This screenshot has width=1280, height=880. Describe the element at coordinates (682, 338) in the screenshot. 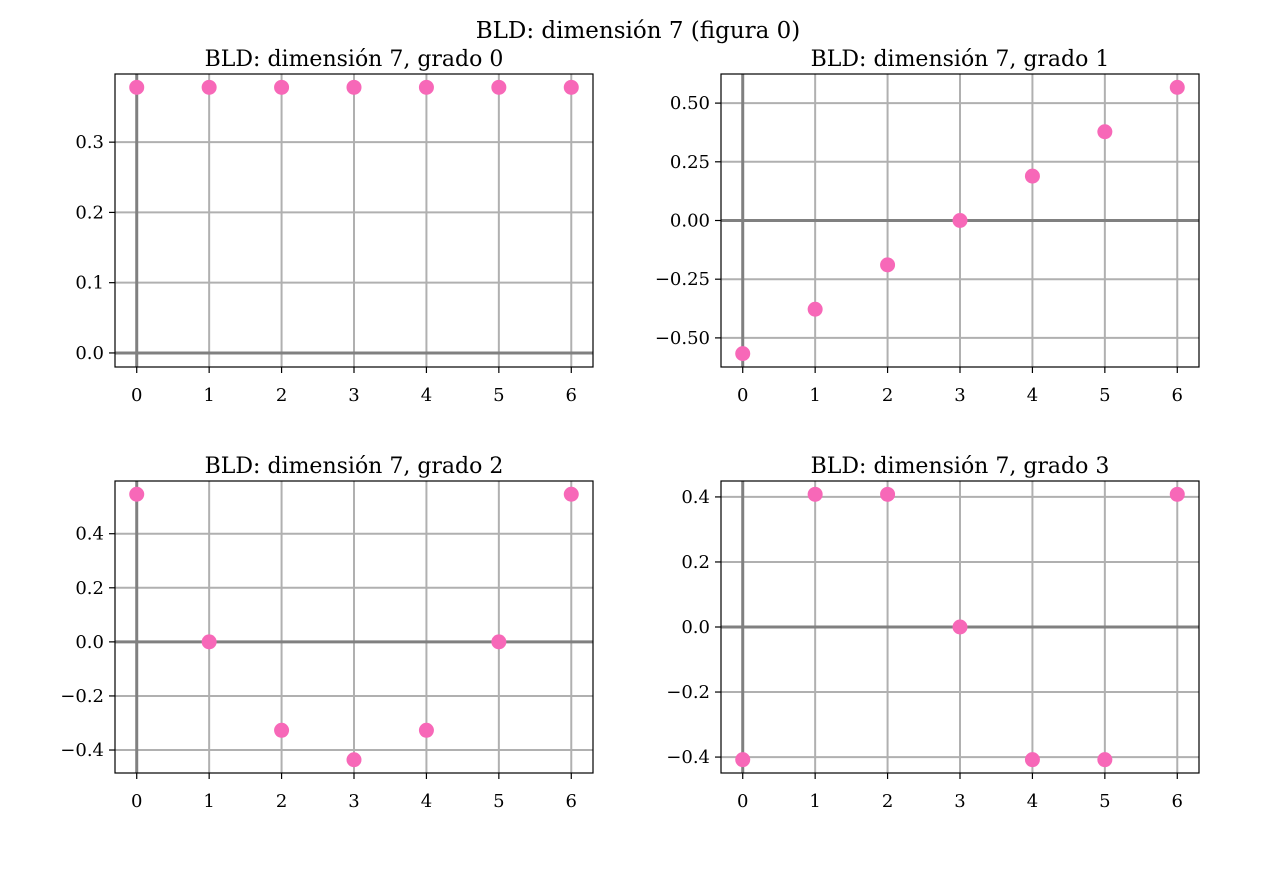

I see `y-tick-label: −0.50` at that location.